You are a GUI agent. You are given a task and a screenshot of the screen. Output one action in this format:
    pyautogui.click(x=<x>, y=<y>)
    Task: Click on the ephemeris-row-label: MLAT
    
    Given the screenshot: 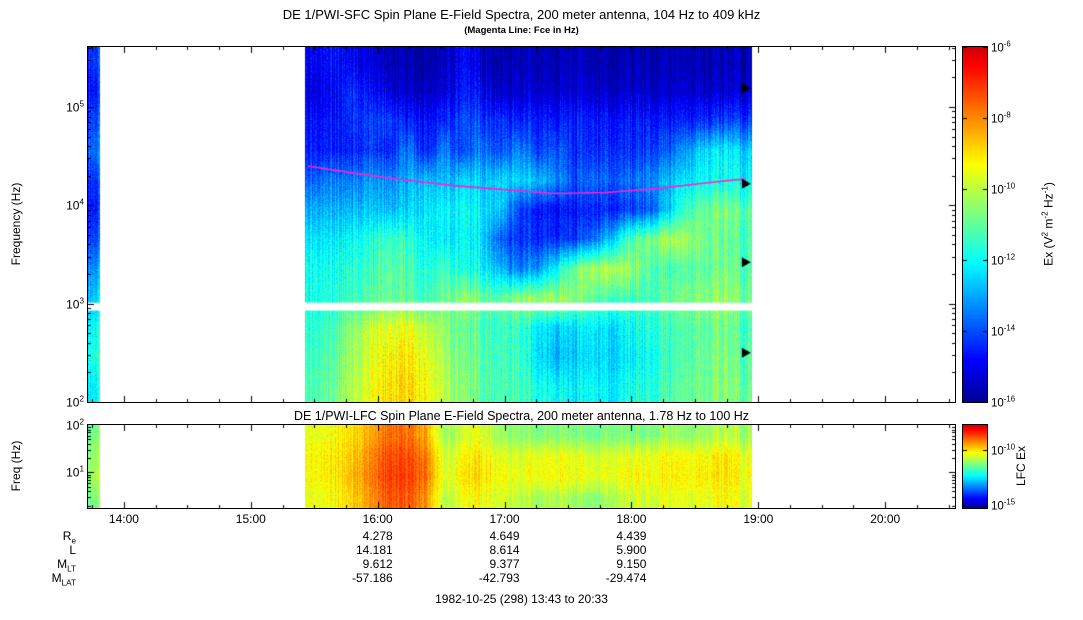 What is the action you would take?
    pyautogui.click(x=63, y=579)
    